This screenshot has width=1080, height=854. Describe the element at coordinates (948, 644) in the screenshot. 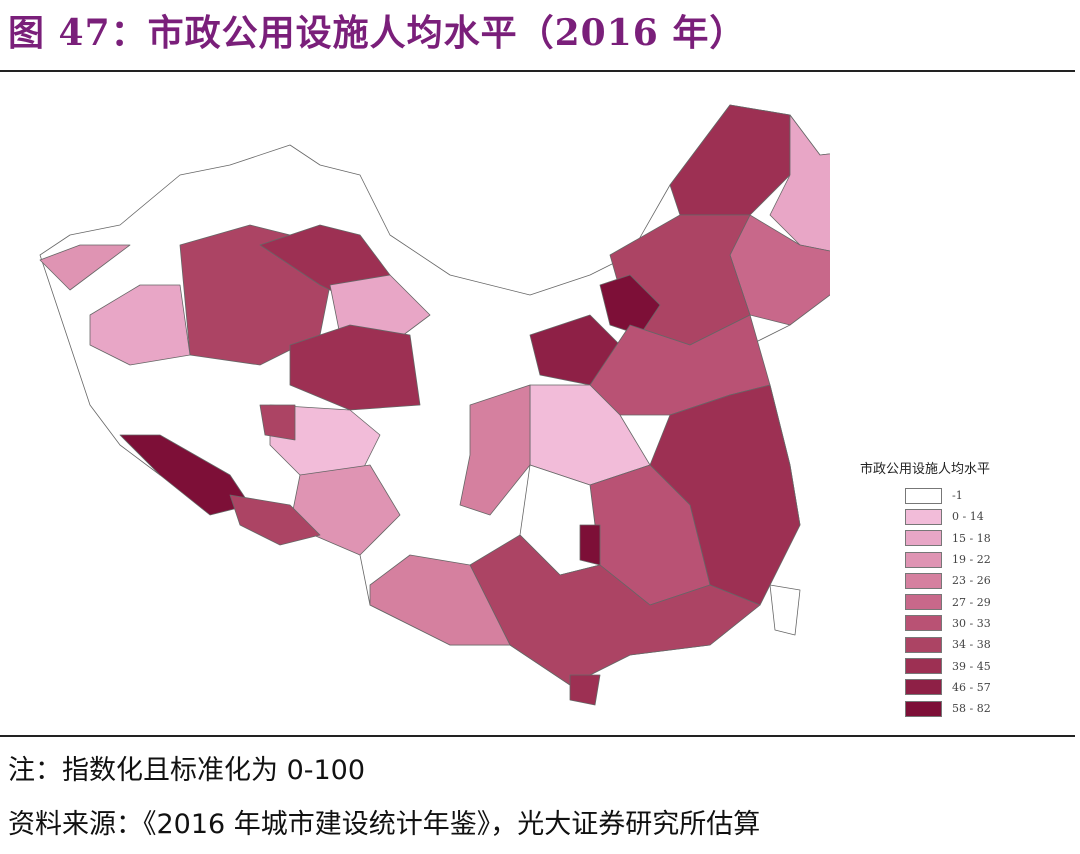

I see `legend-item: 34 - 38` at that location.